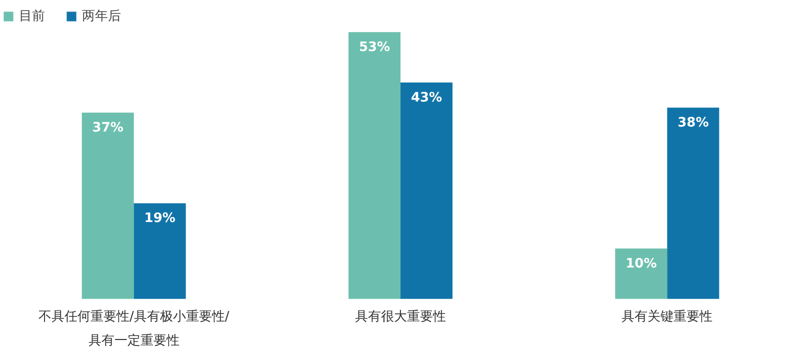 The image size is (800, 362). What do you see at coordinates (160, 218) in the screenshot?
I see `data-label: 19%` at bounding box center [160, 218].